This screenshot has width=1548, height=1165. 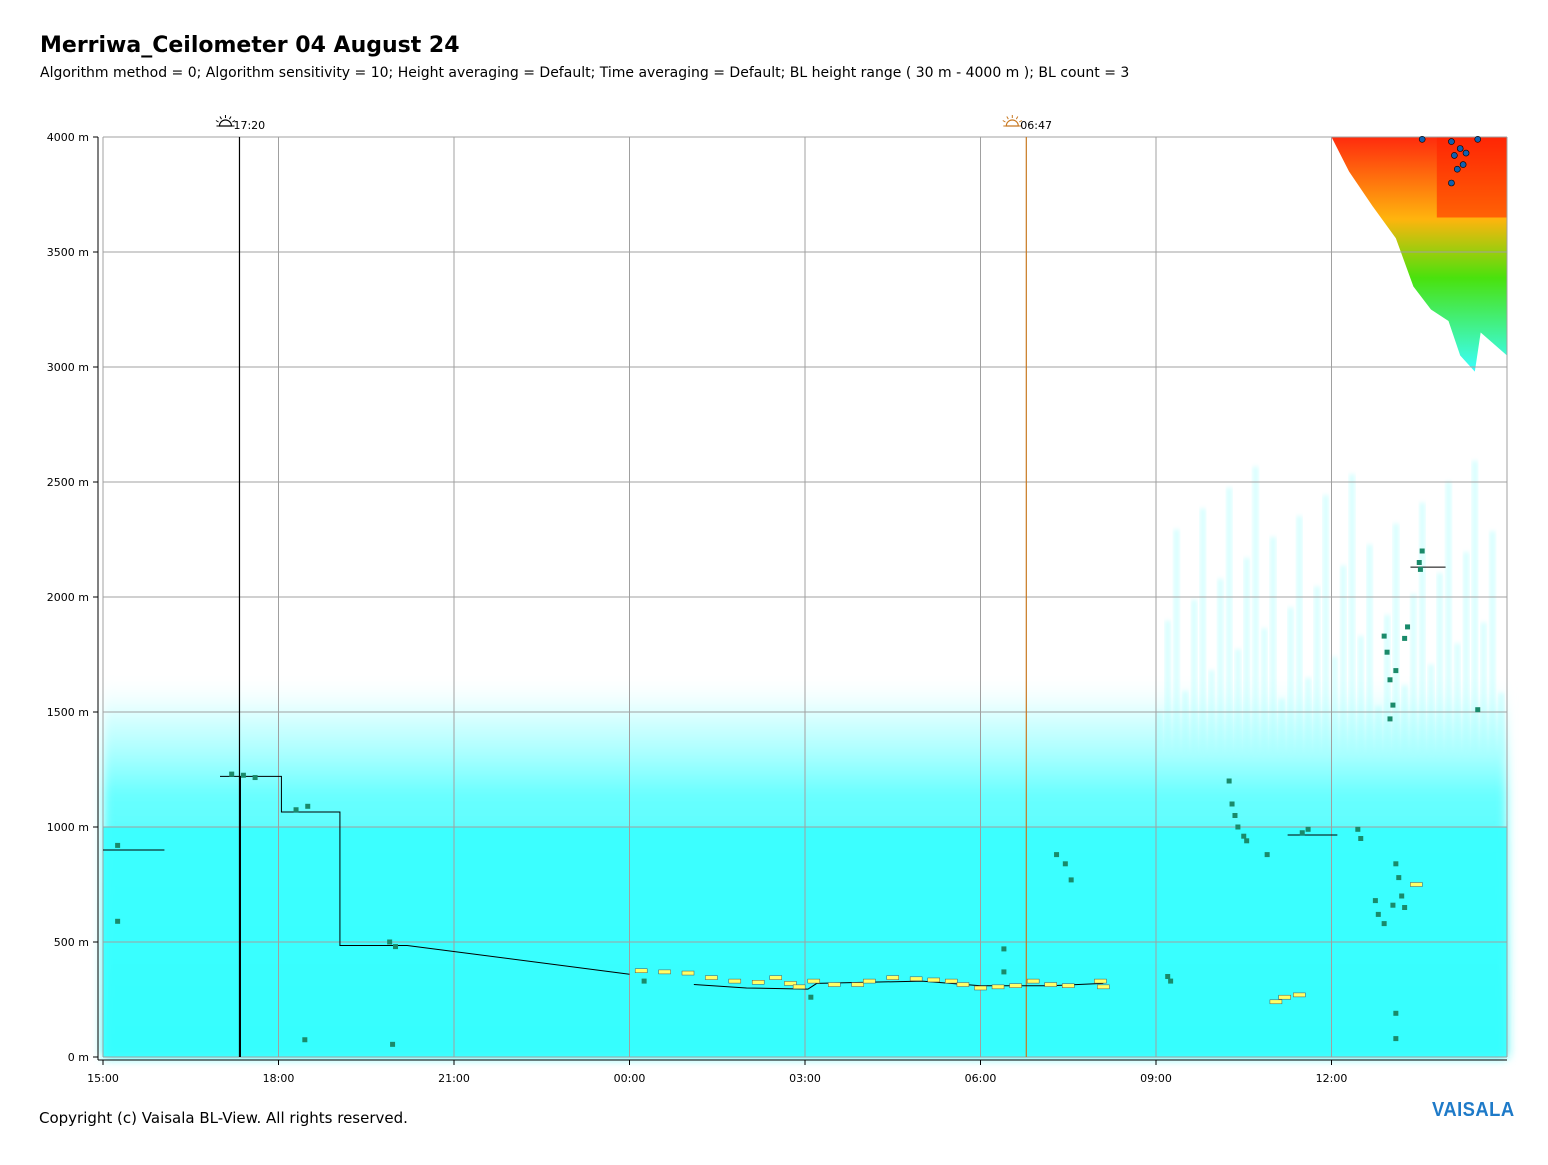 What do you see at coordinates (68, 252) in the screenshot?
I see `y-tick-label: 3500 m` at bounding box center [68, 252].